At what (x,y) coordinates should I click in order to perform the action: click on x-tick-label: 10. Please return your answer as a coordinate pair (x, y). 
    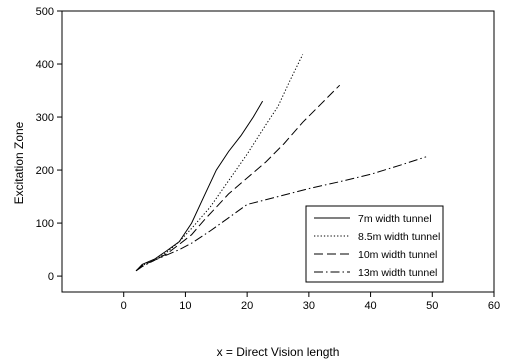
    Looking at the image, I should click on (185, 306).